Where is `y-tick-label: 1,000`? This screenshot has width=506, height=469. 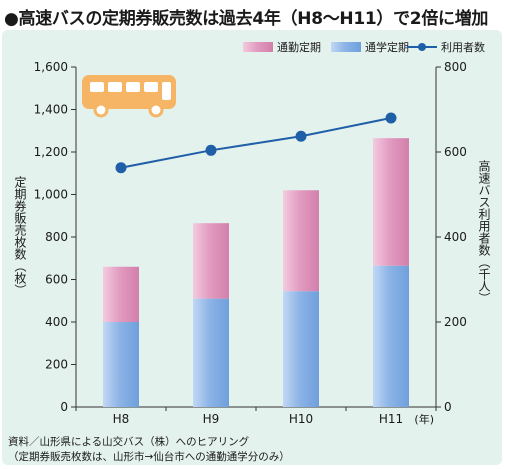 y-tick-label: 1,000 is located at coordinates (51, 195).